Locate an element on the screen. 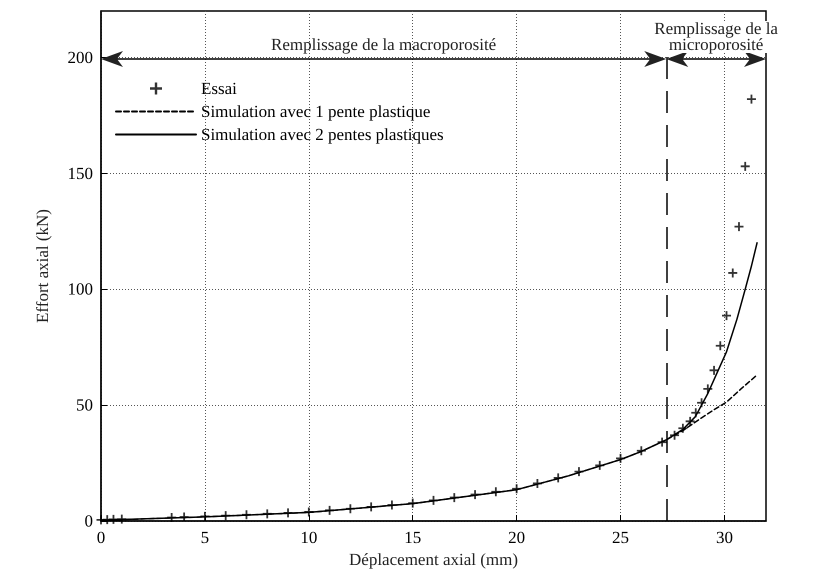  legend-label: Essai is located at coordinates (219, 88).